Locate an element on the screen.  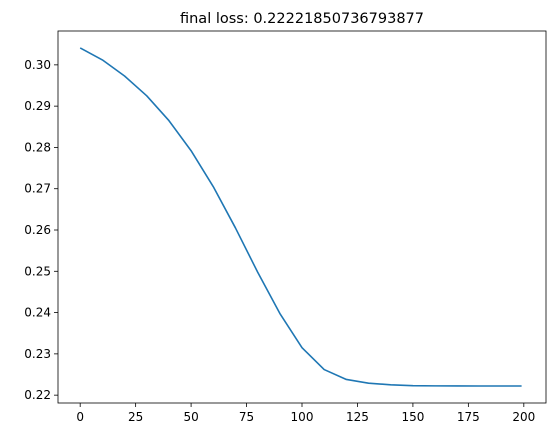
y-tick-label: 0.30 is located at coordinates (37, 65).